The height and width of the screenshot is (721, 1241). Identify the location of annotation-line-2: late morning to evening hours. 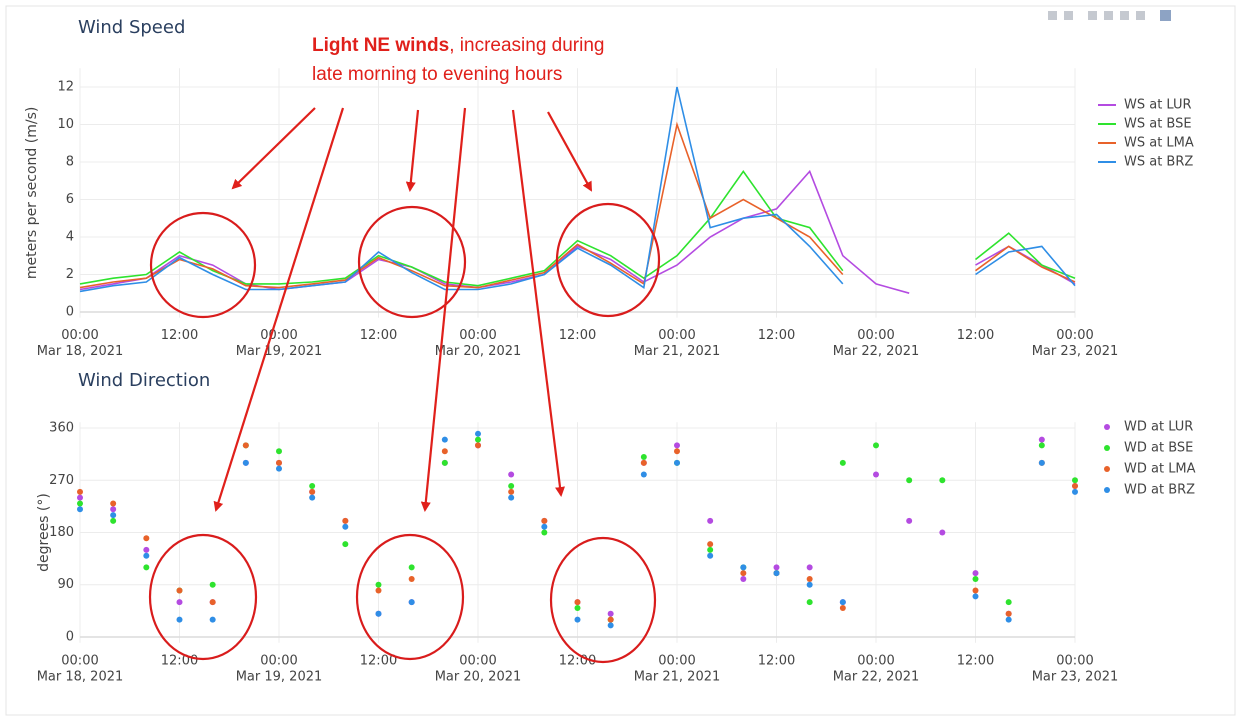
(437, 74).